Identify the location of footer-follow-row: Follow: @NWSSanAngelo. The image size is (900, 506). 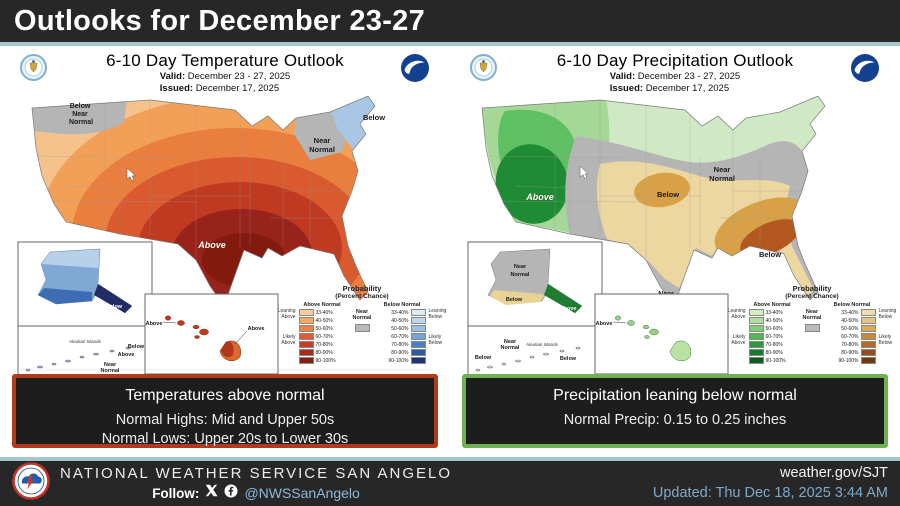
(256, 493).